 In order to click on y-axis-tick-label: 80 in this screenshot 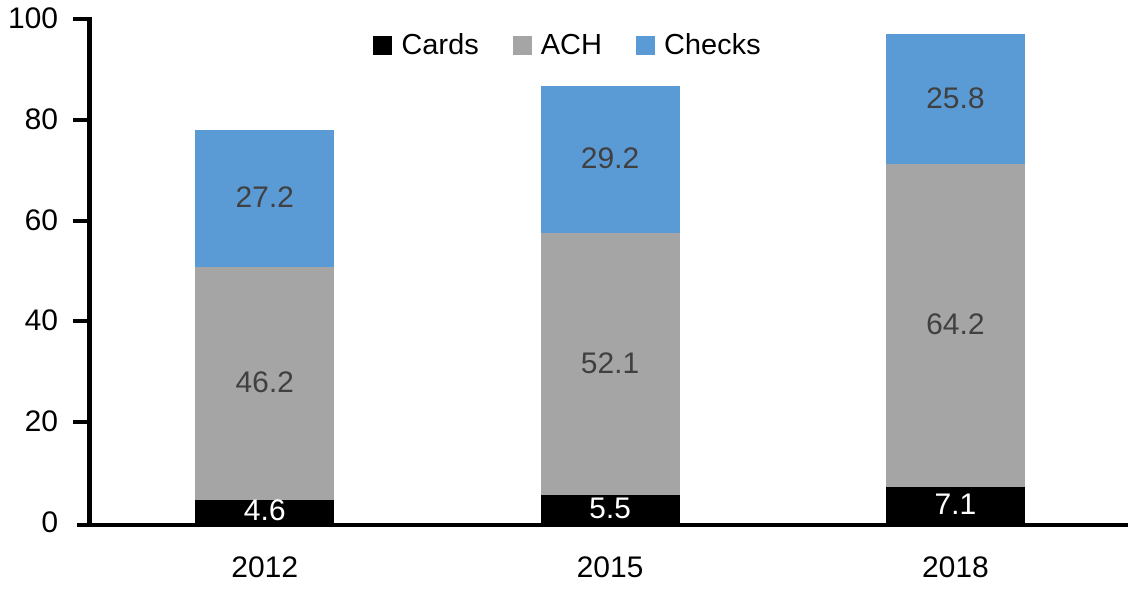, I will do `click(41, 119)`.